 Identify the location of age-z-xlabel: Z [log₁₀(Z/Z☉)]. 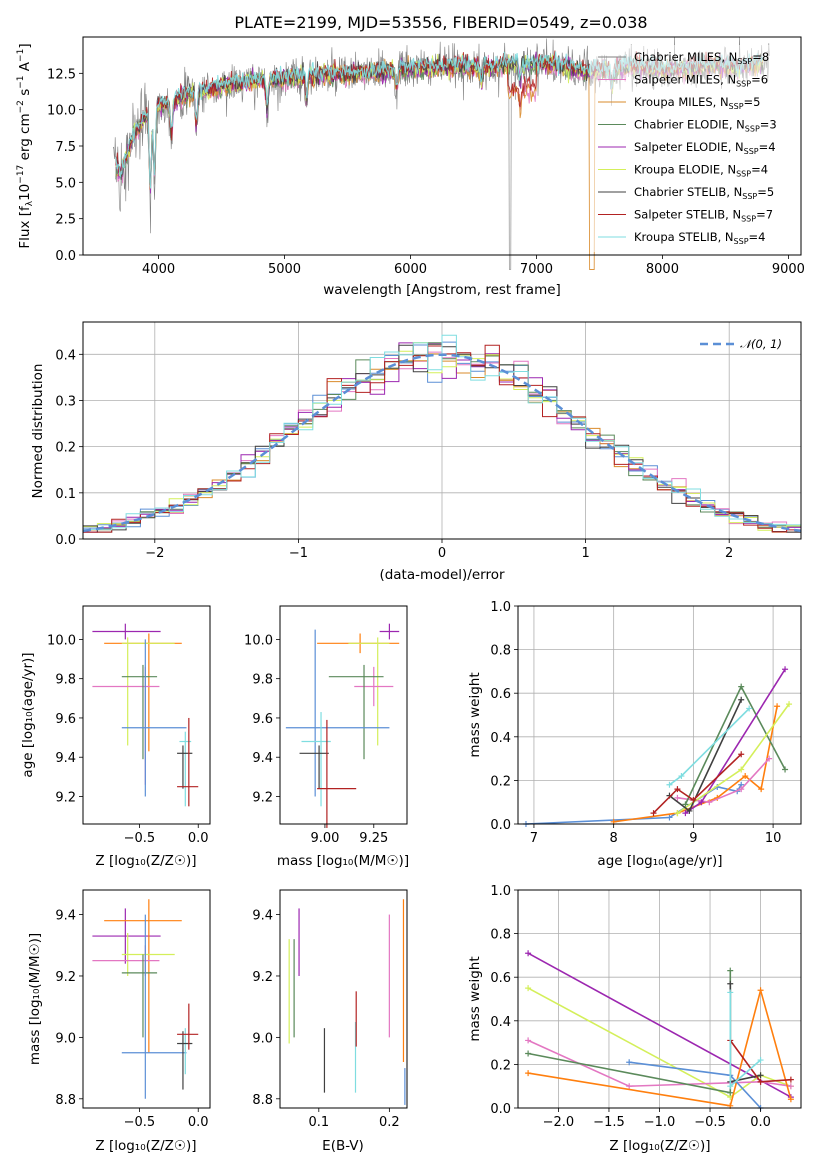
(145, 861).